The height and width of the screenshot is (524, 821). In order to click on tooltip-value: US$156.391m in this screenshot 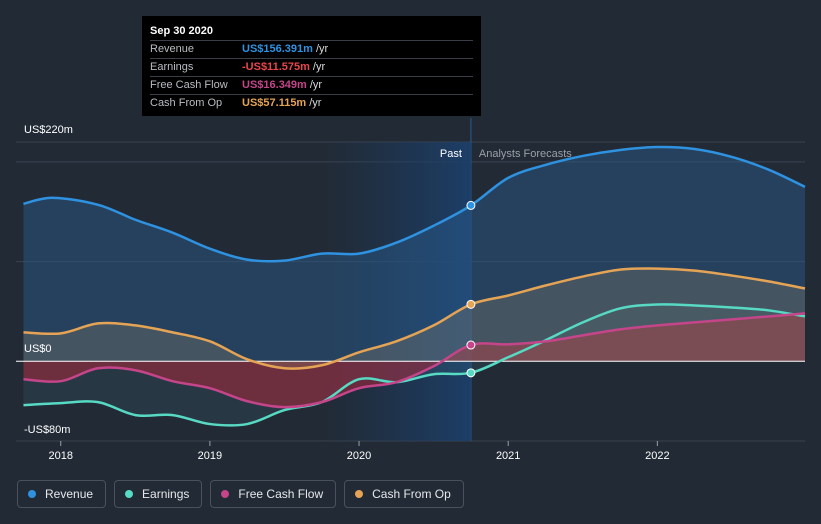, I will do `click(277, 49)`.